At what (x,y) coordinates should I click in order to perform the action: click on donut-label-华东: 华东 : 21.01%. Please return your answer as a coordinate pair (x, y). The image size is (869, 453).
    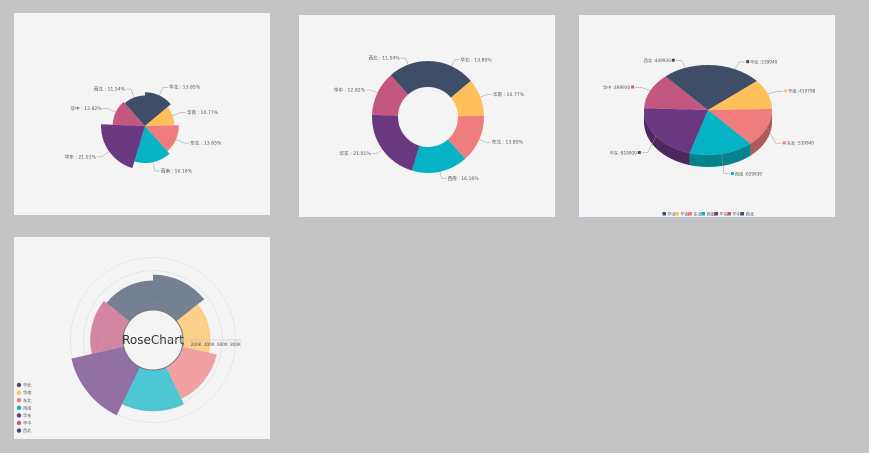
    Looking at the image, I should click on (356, 153).